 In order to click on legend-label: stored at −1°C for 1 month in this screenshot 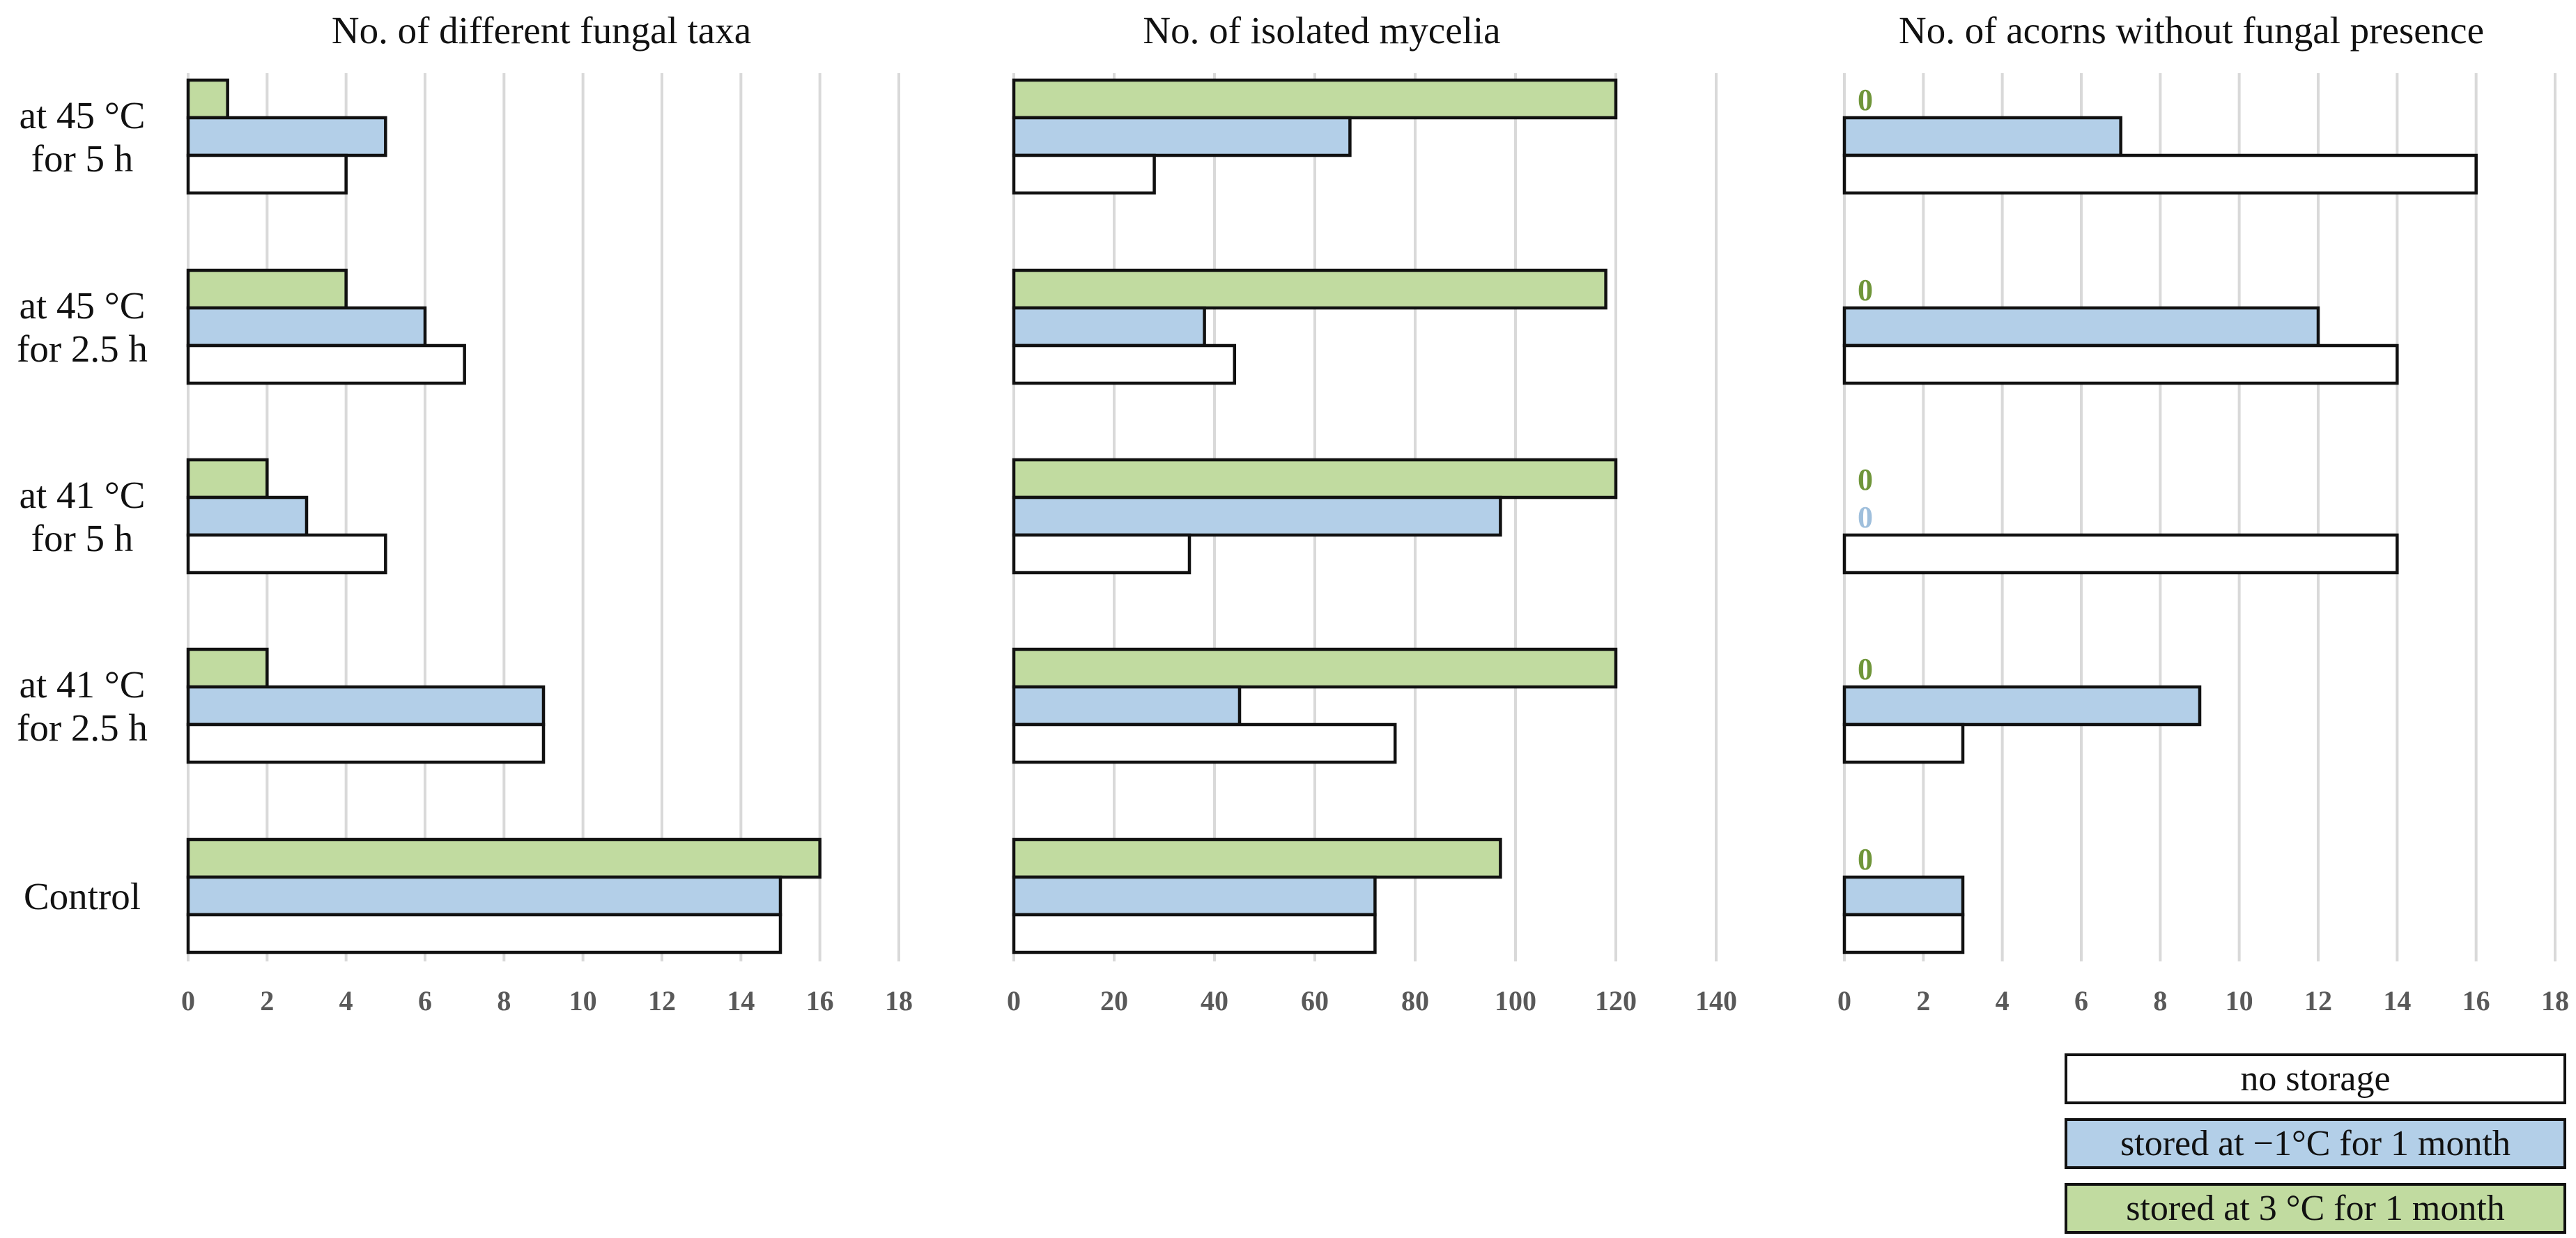, I will do `click(2315, 1143)`.